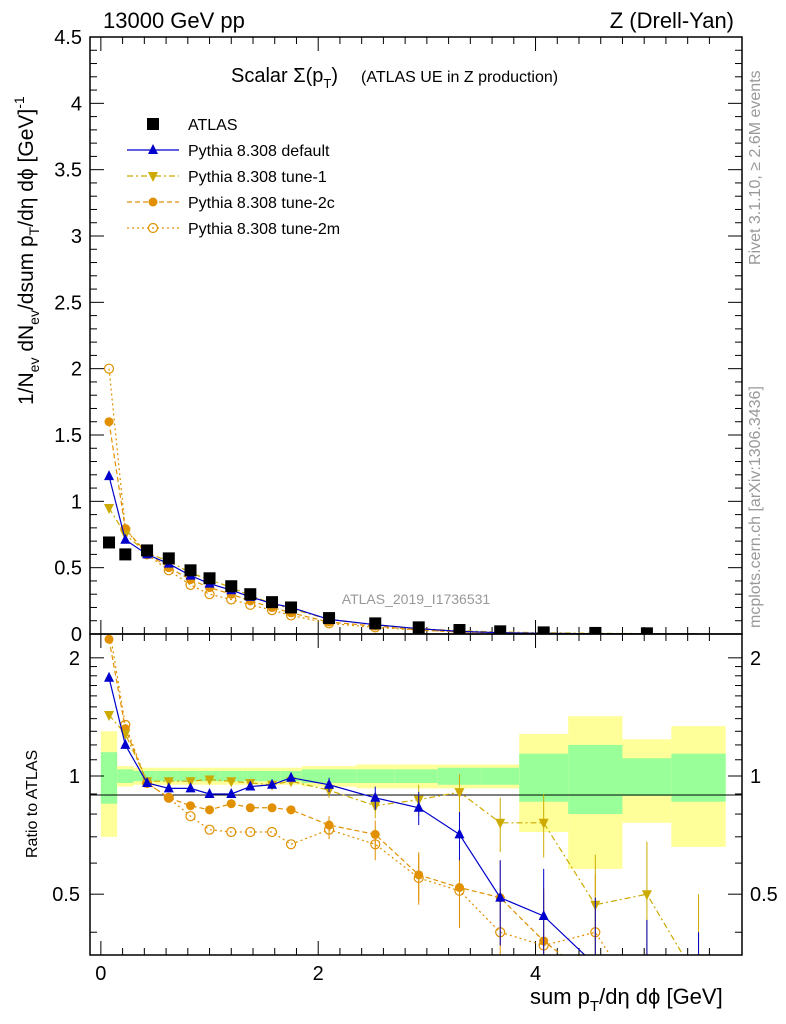  What do you see at coordinates (74, 659) in the screenshot?
I see `ratio-y-tick-label: 2` at bounding box center [74, 659].